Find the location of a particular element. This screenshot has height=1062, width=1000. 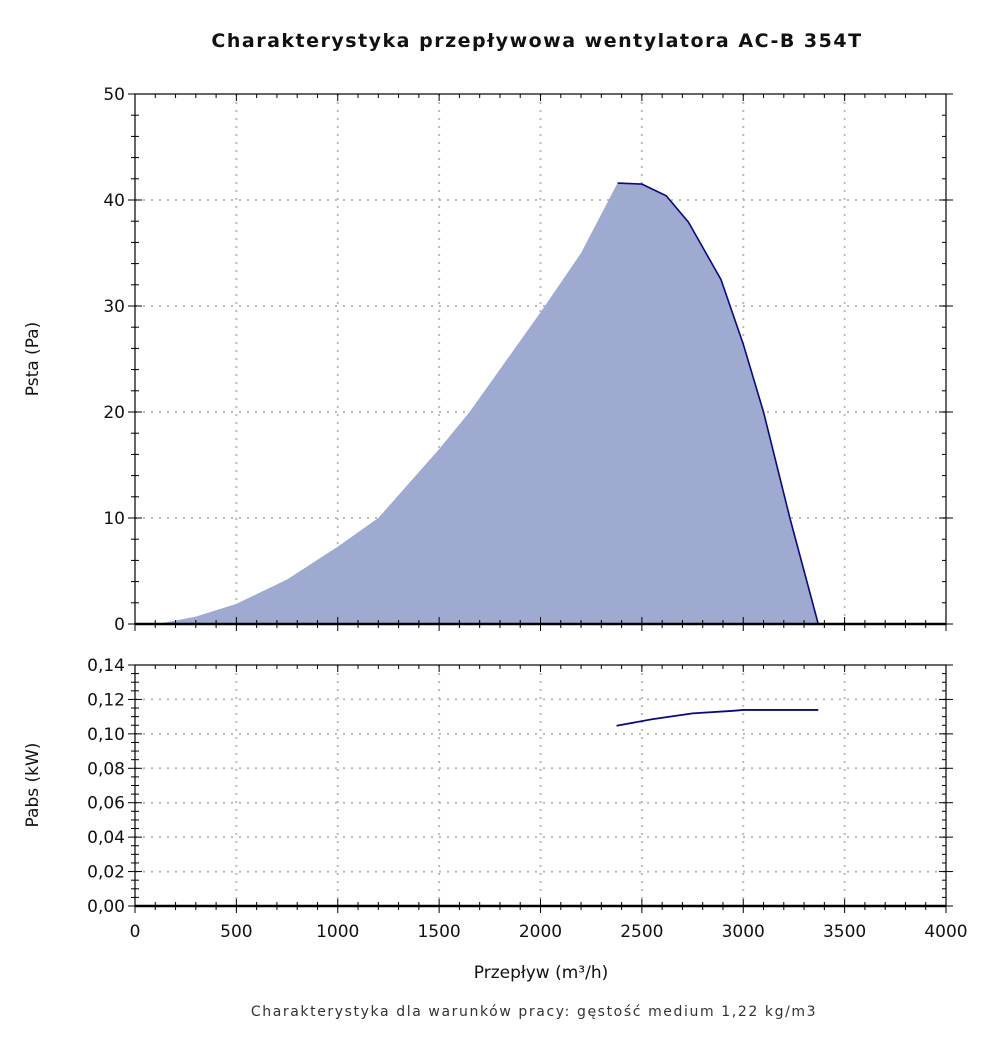

x-tick-label: 2000 is located at coordinates (540, 932).